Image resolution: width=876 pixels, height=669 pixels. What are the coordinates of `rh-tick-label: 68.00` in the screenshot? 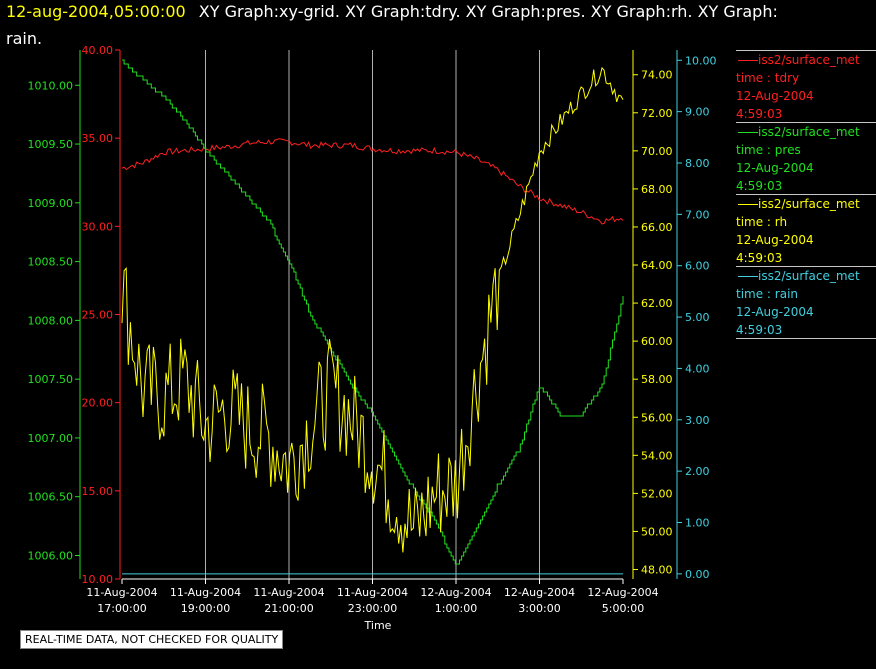 It's located at (657, 189).